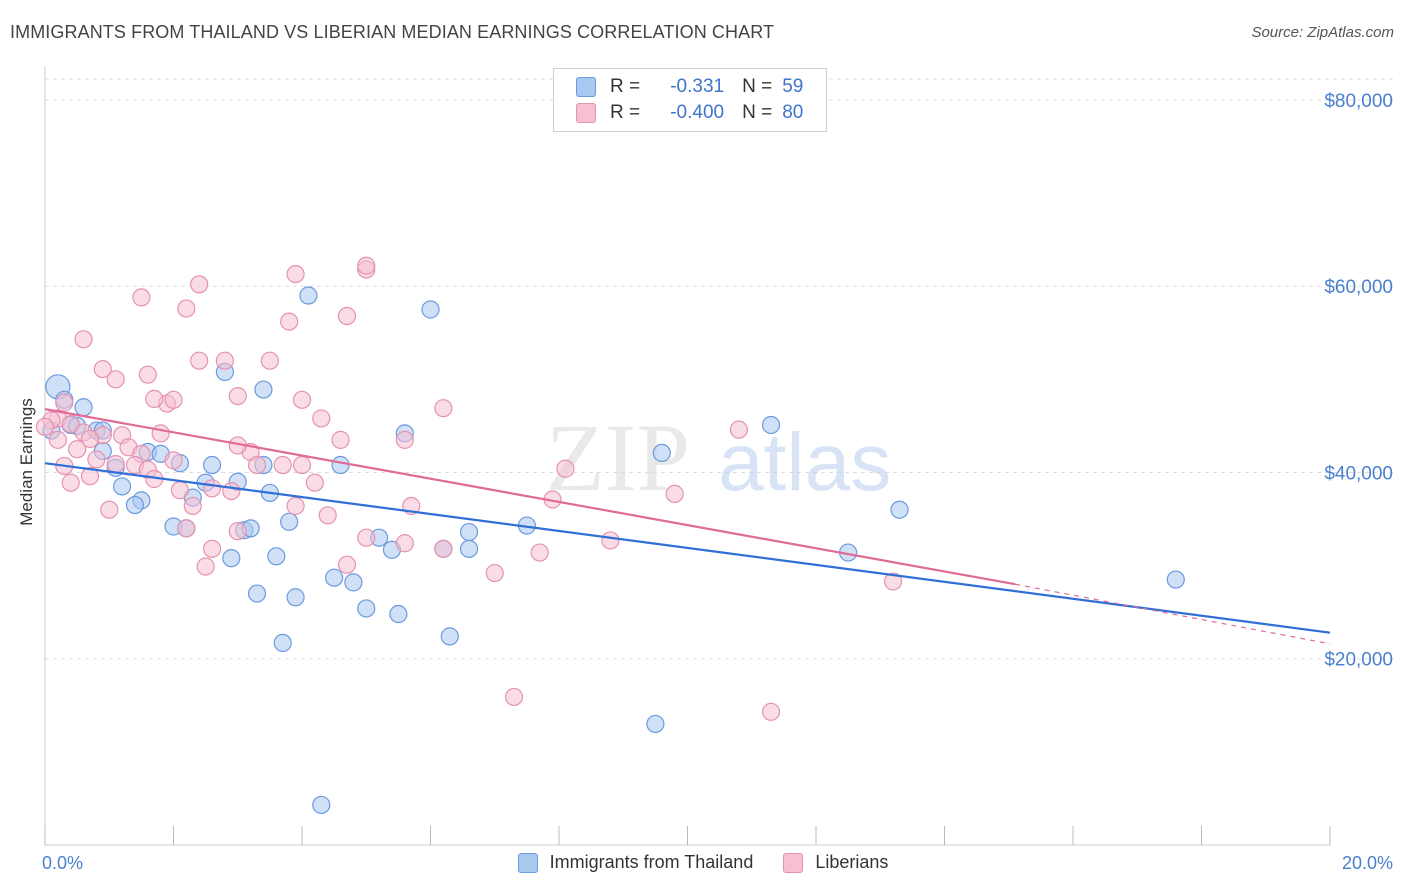 Image resolution: width=1406 pixels, height=892 pixels. I want to click on series-swatch-thailand, so click(527, 862).